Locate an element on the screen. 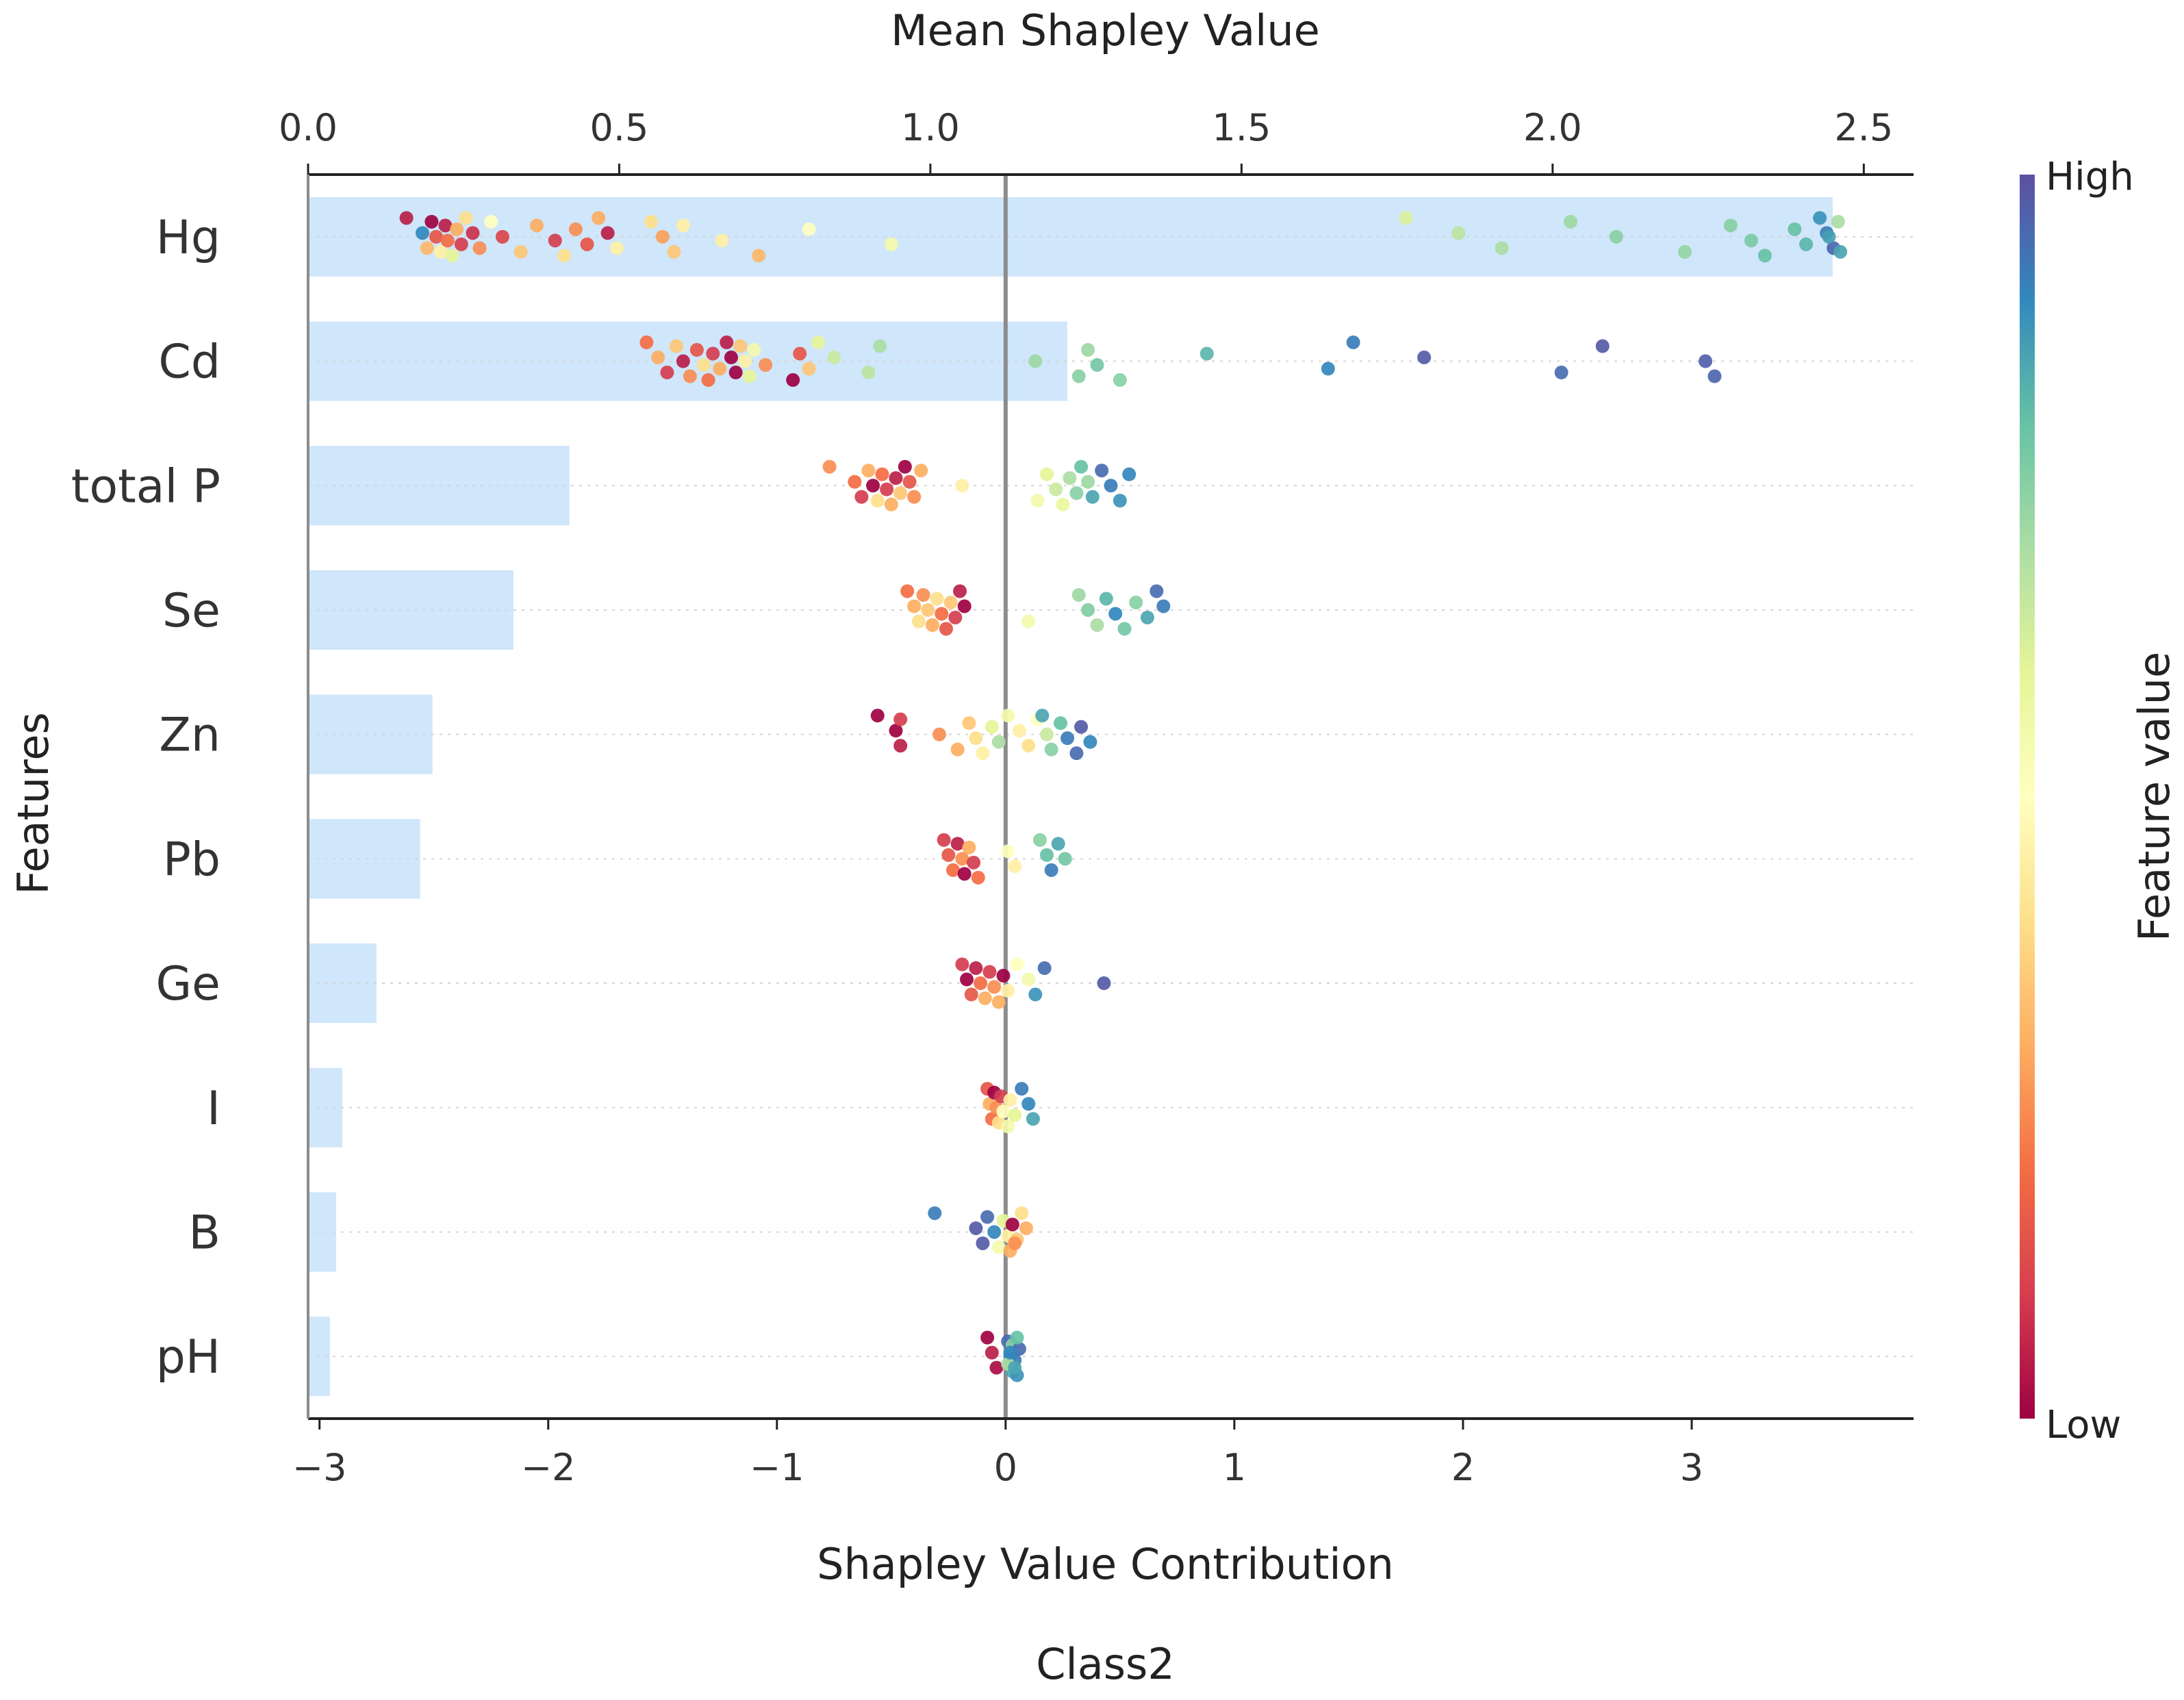  chart-subtitle: Class2 is located at coordinates (1105, 1664).